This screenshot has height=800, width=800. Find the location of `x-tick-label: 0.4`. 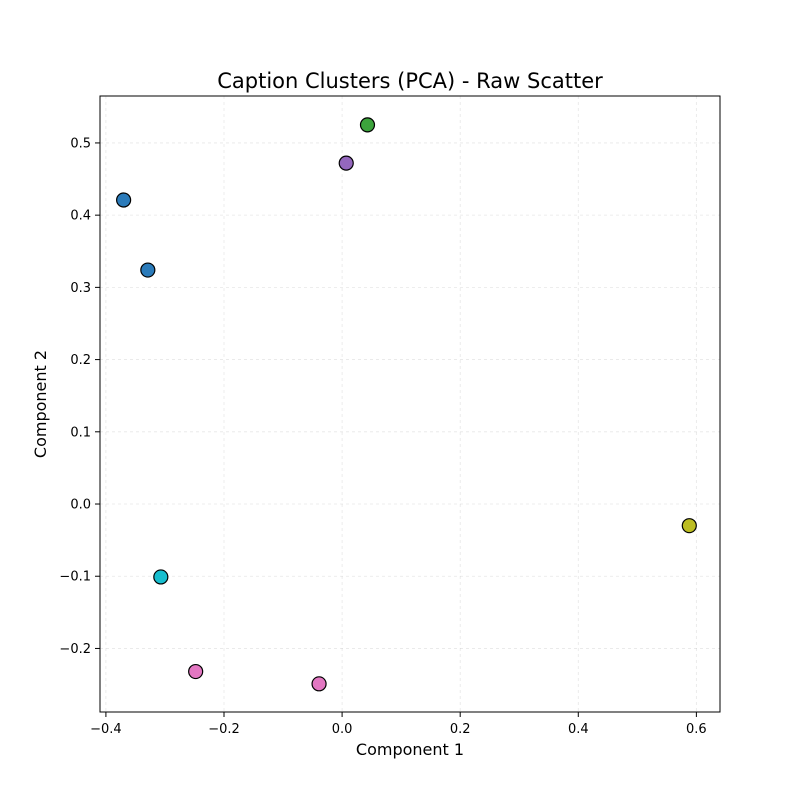

x-tick-label: 0.4 is located at coordinates (578, 729).